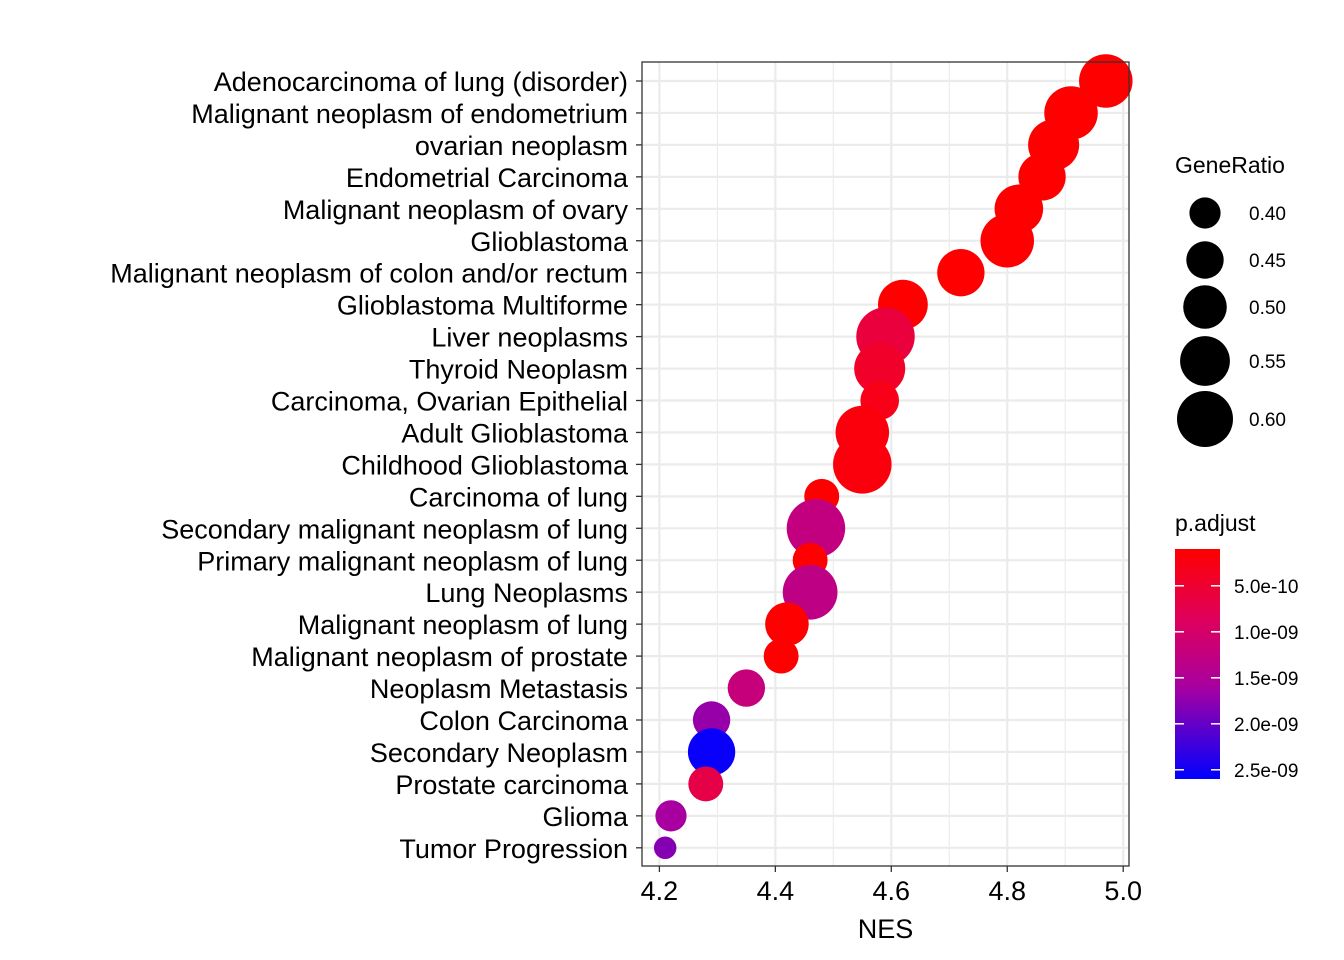  What do you see at coordinates (482, 306) in the screenshot?
I see `y-tick-label: Glioblastoma Multiforme` at bounding box center [482, 306].